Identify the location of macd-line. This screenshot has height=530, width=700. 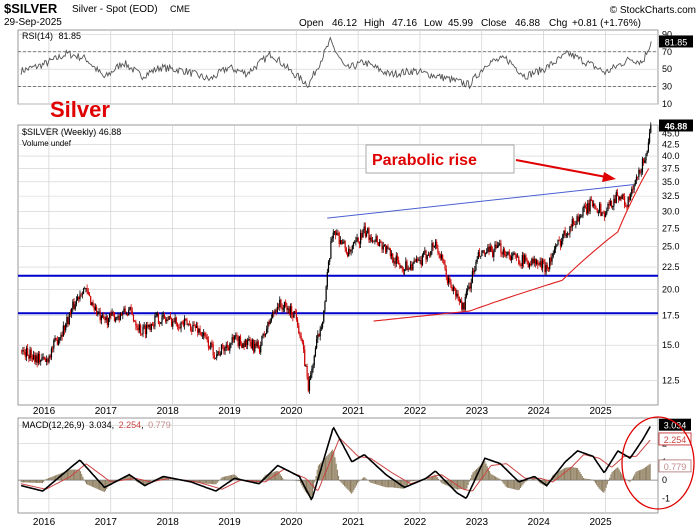
(335, 463).